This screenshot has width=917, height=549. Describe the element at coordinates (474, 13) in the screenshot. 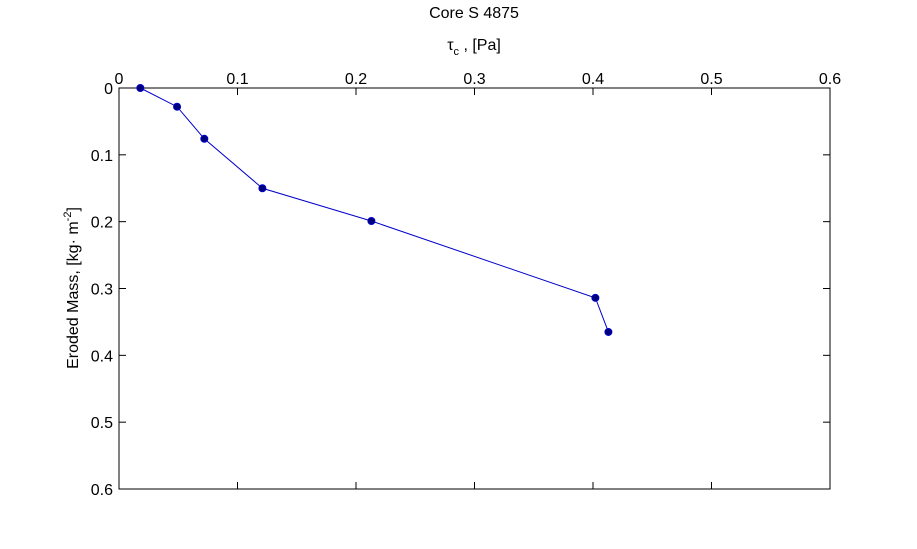

I see `chart-title: Core S 4875` at that location.